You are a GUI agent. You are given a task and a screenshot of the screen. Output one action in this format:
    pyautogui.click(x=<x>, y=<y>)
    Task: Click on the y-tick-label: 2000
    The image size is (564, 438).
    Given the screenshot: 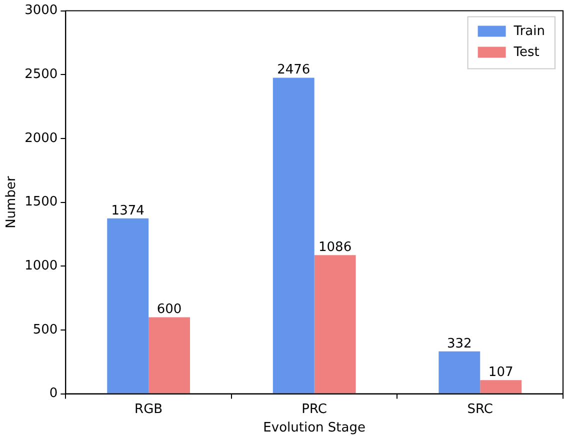 What is the action you would take?
    pyautogui.click(x=41, y=138)
    